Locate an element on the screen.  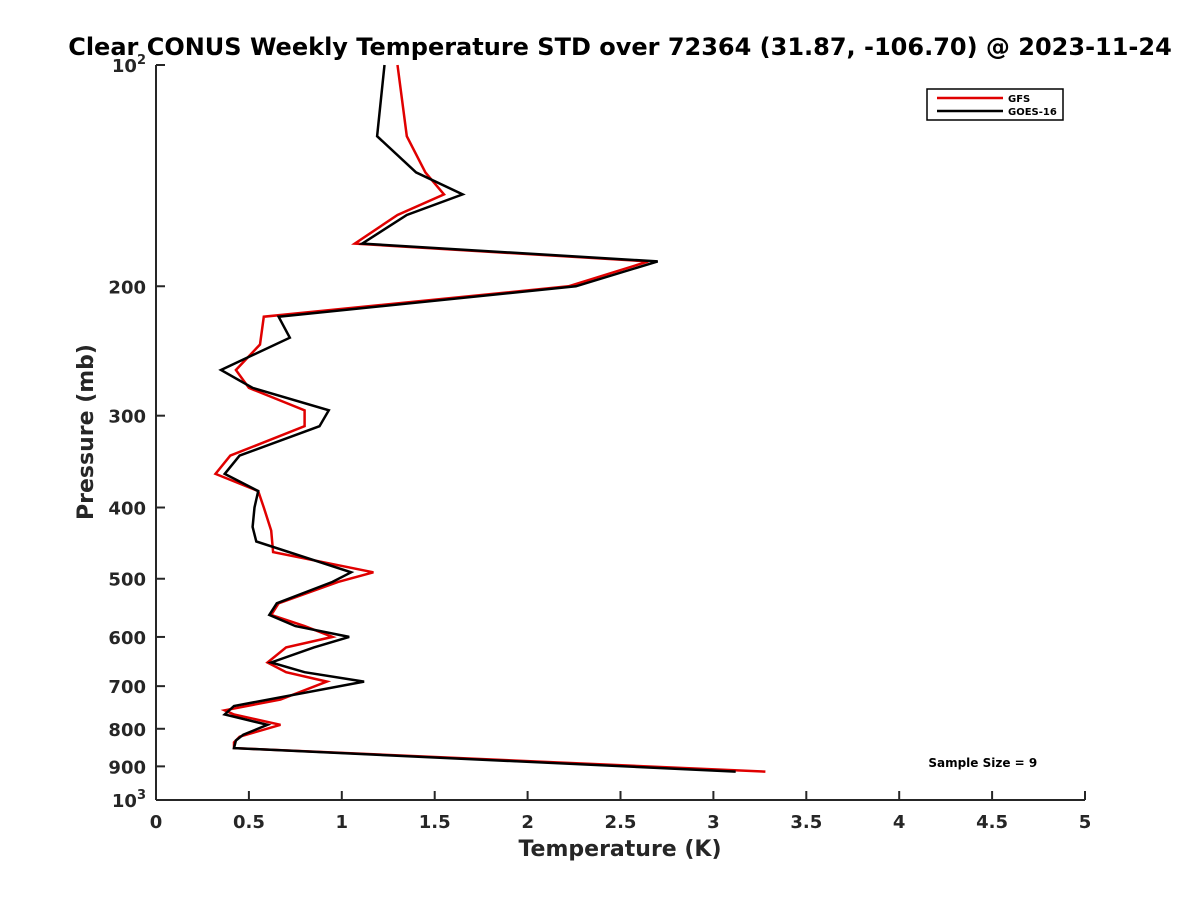
y-tick-label: 800 is located at coordinates (127, 730).